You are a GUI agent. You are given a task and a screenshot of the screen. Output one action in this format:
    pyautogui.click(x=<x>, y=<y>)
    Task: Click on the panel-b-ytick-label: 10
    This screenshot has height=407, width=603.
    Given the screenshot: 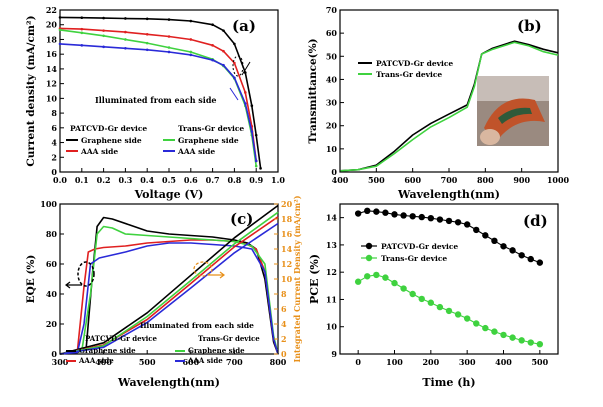 What is the action you would take?
    pyautogui.click(x=332, y=149)
    